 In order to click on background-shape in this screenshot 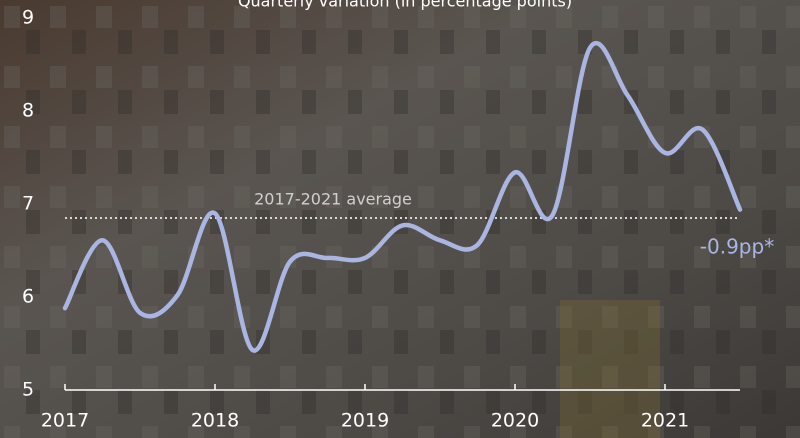, I will do `click(610, 369)`.